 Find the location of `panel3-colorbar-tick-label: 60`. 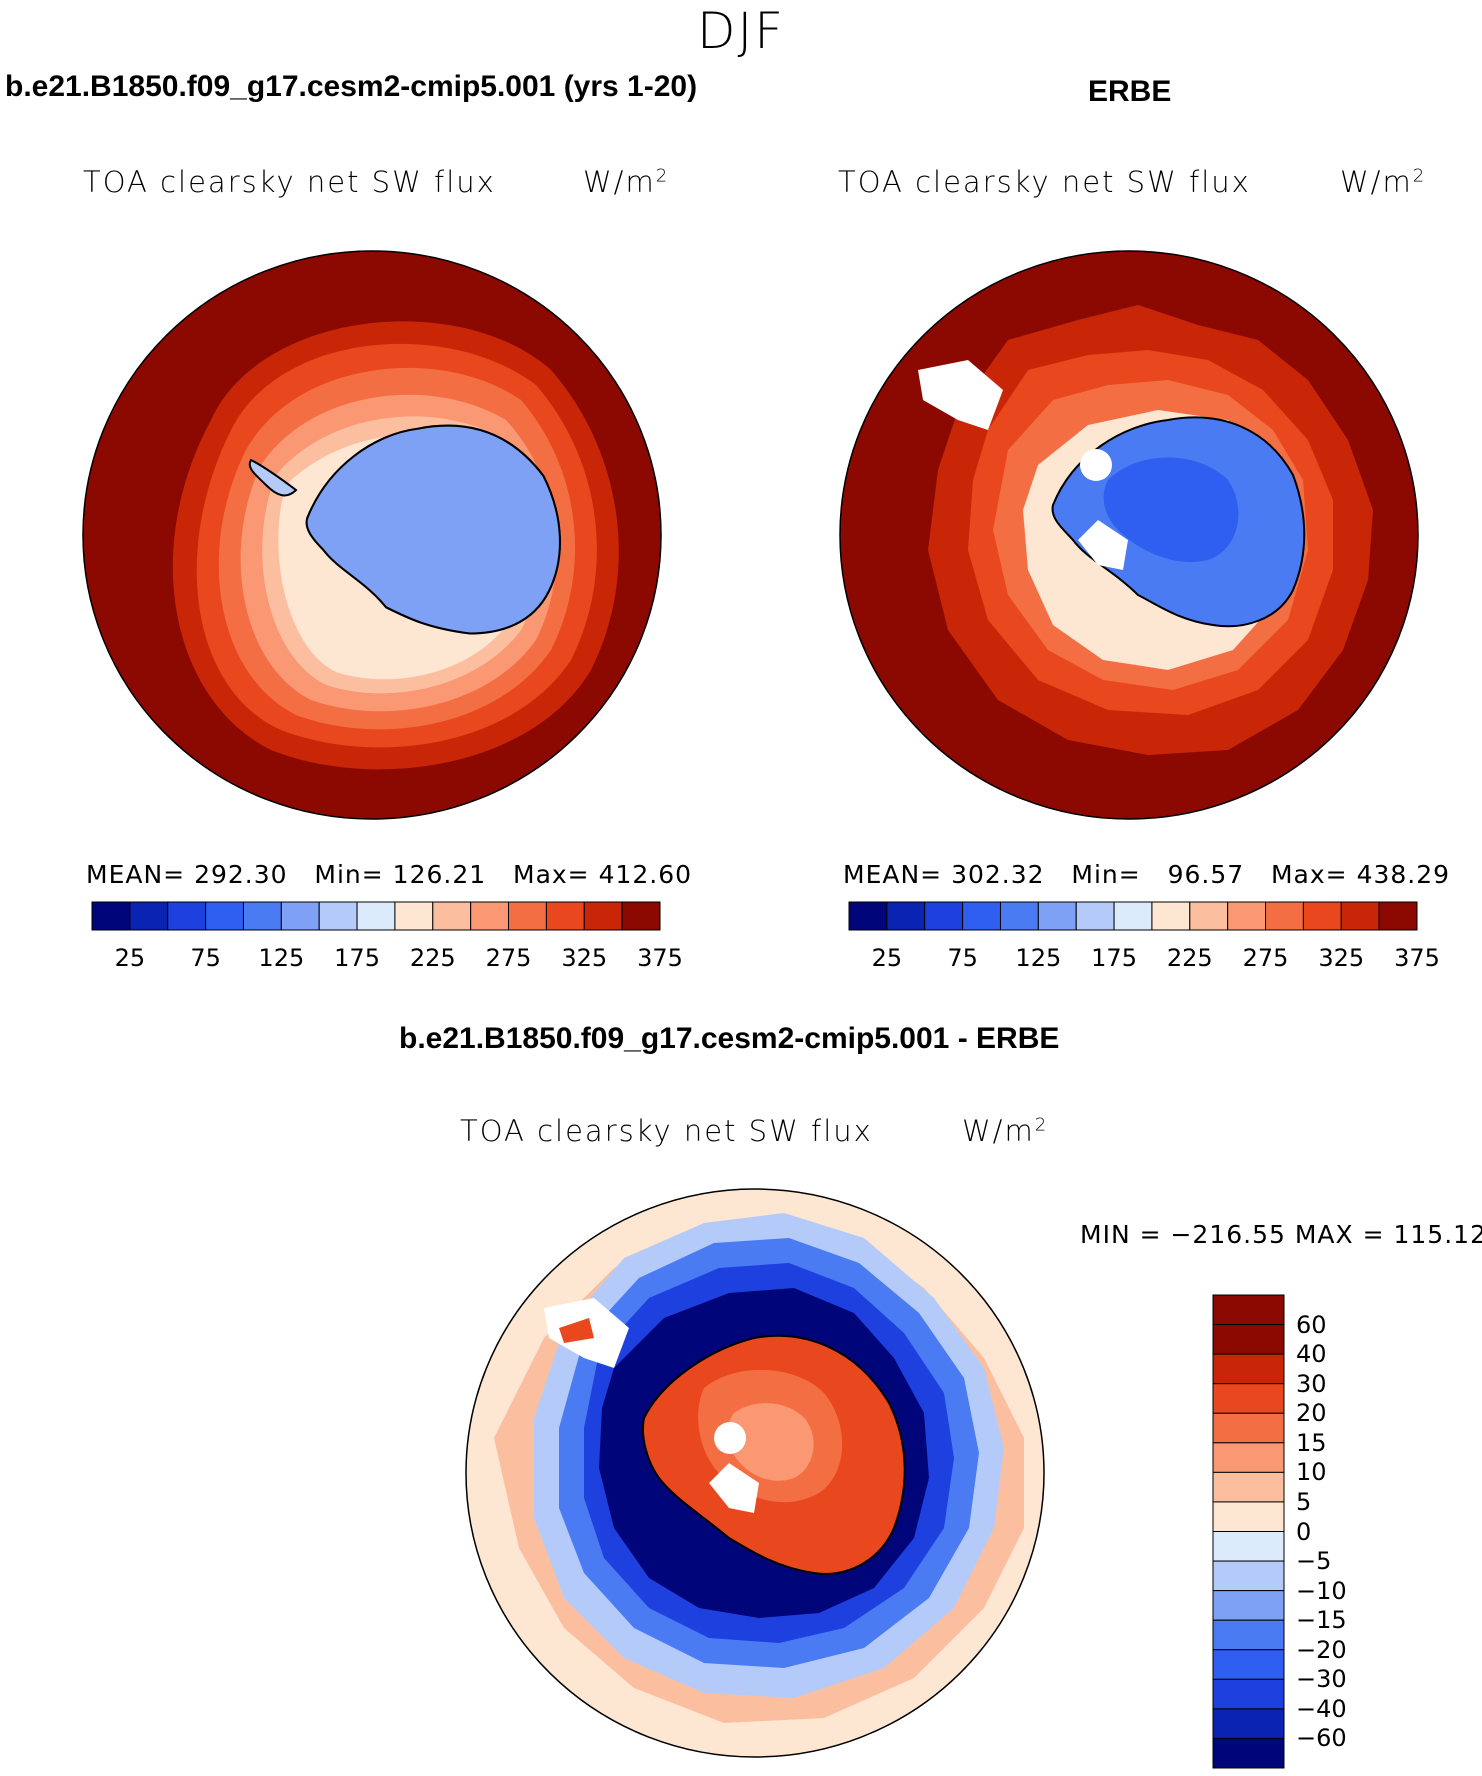

panel3-colorbar-tick-label: 60 is located at coordinates (1311, 1324).